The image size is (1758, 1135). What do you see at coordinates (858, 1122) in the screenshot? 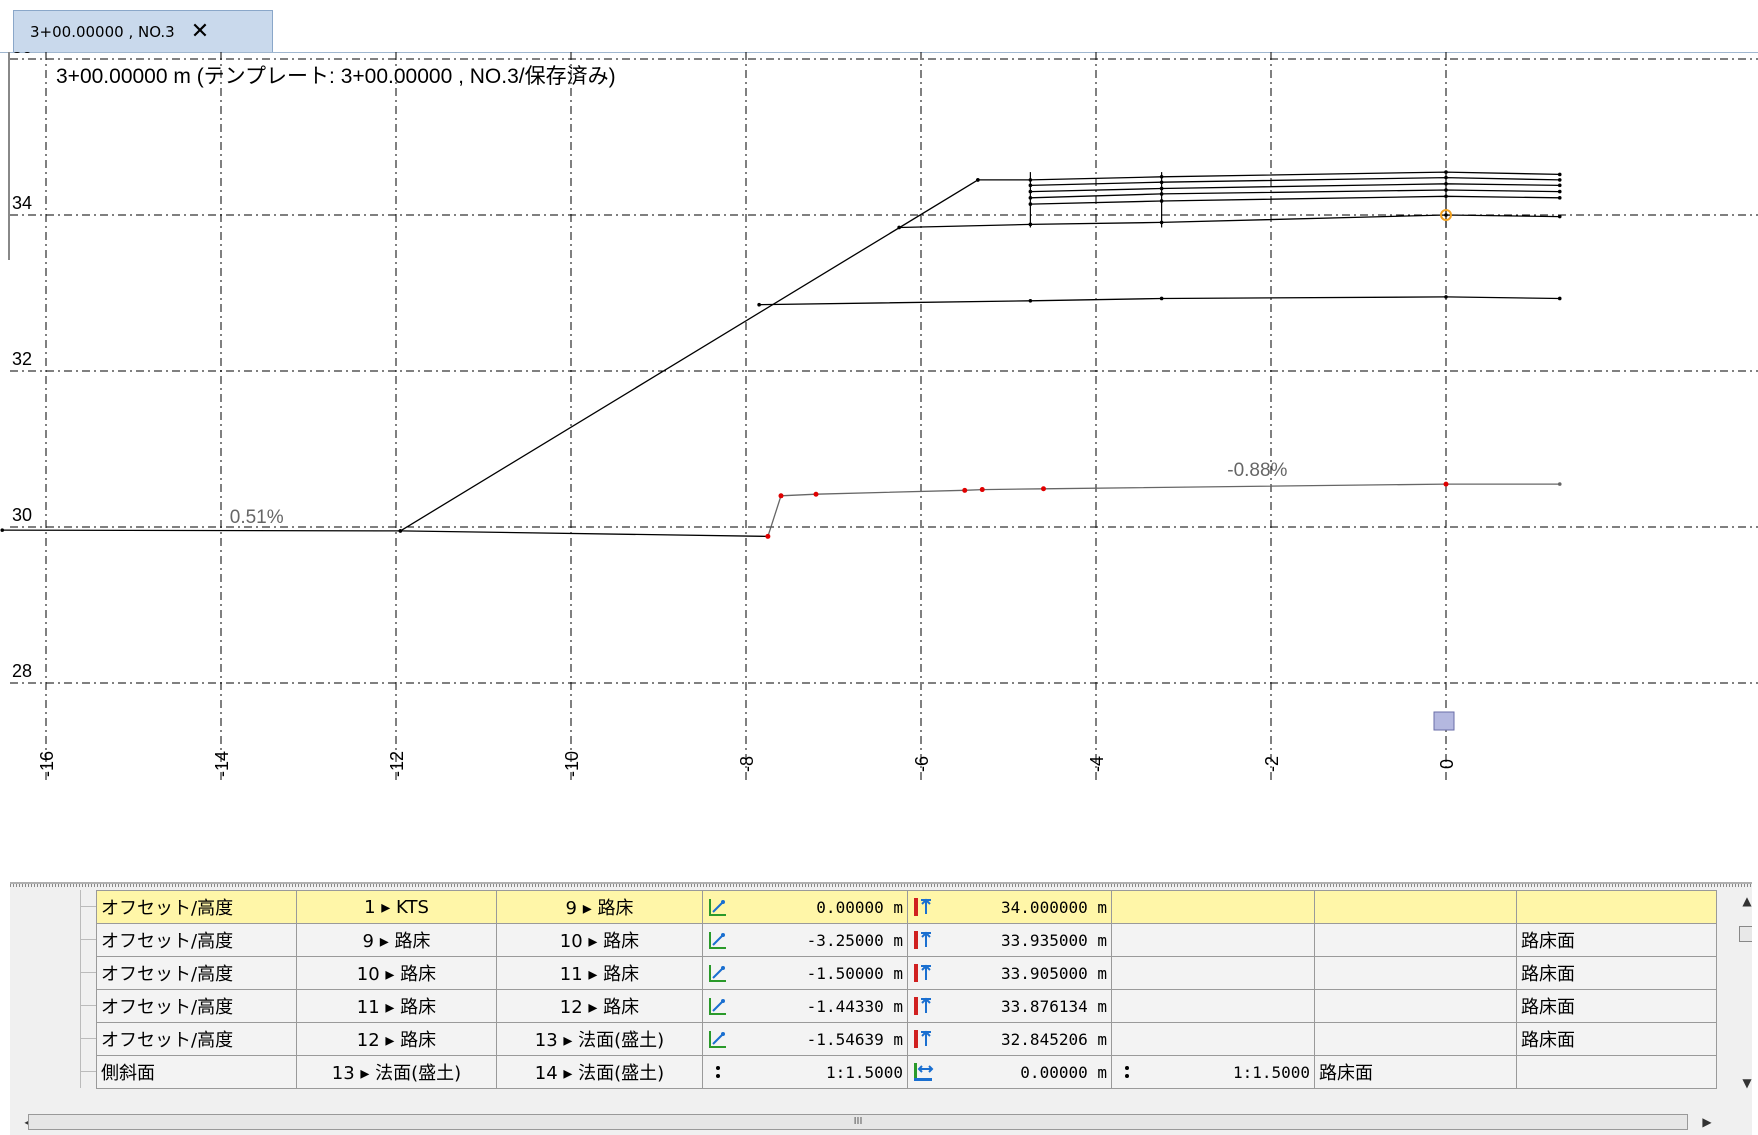
I see `horizontal-scroll-thumb: III` at bounding box center [858, 1122].